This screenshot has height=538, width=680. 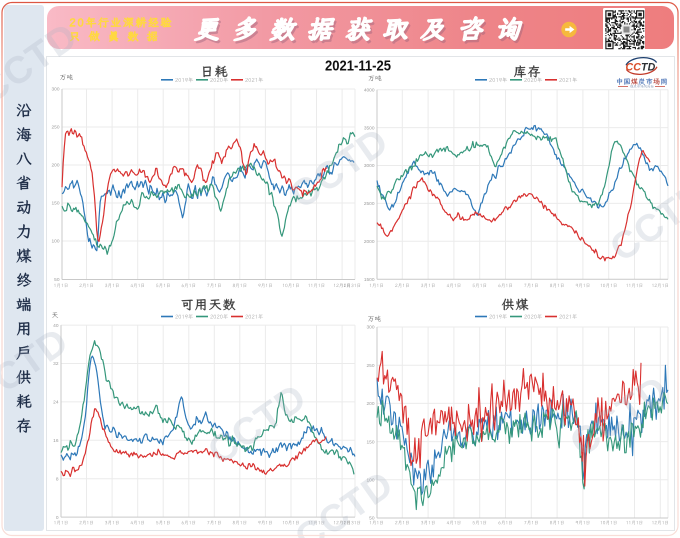 I want to click on svg-text: 16, so click(x=56, y=441).